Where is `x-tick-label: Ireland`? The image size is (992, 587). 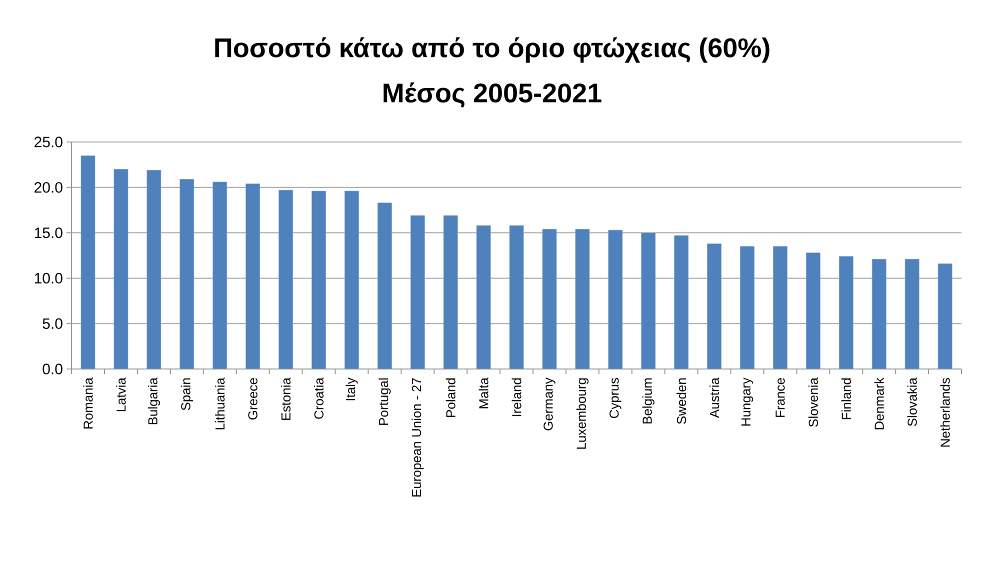 x-tick-label: Ireland is located at coordinates (517, 397).